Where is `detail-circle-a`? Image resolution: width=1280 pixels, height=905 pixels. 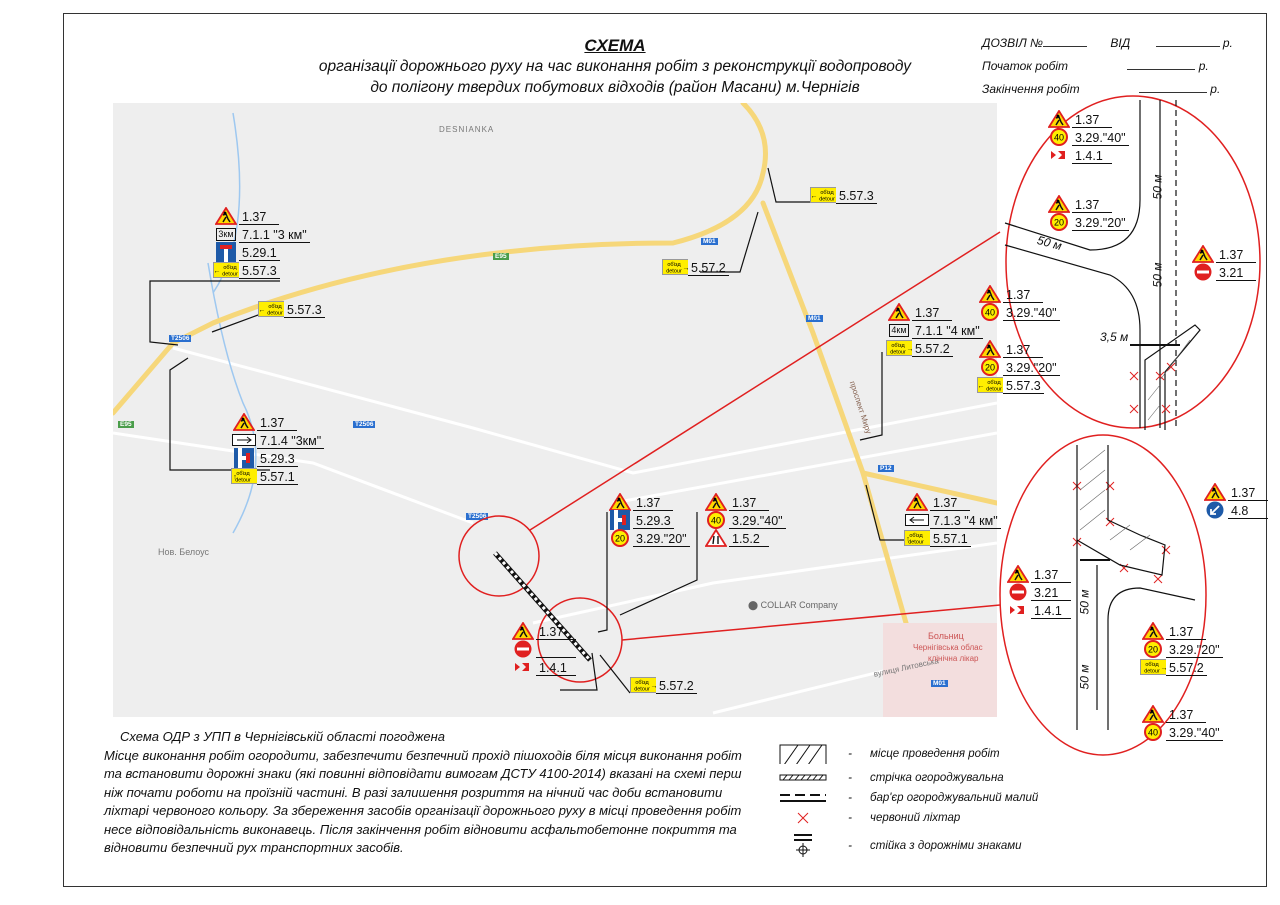
detail-circle-a is located at coordinates (1133, 262).